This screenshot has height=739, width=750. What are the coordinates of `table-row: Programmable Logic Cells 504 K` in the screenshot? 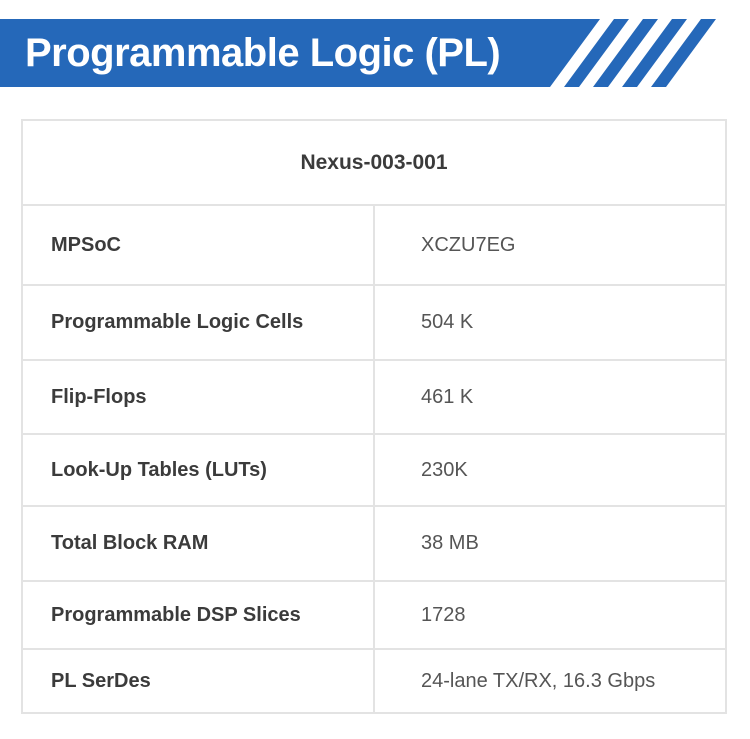 It's located at (374, 322).